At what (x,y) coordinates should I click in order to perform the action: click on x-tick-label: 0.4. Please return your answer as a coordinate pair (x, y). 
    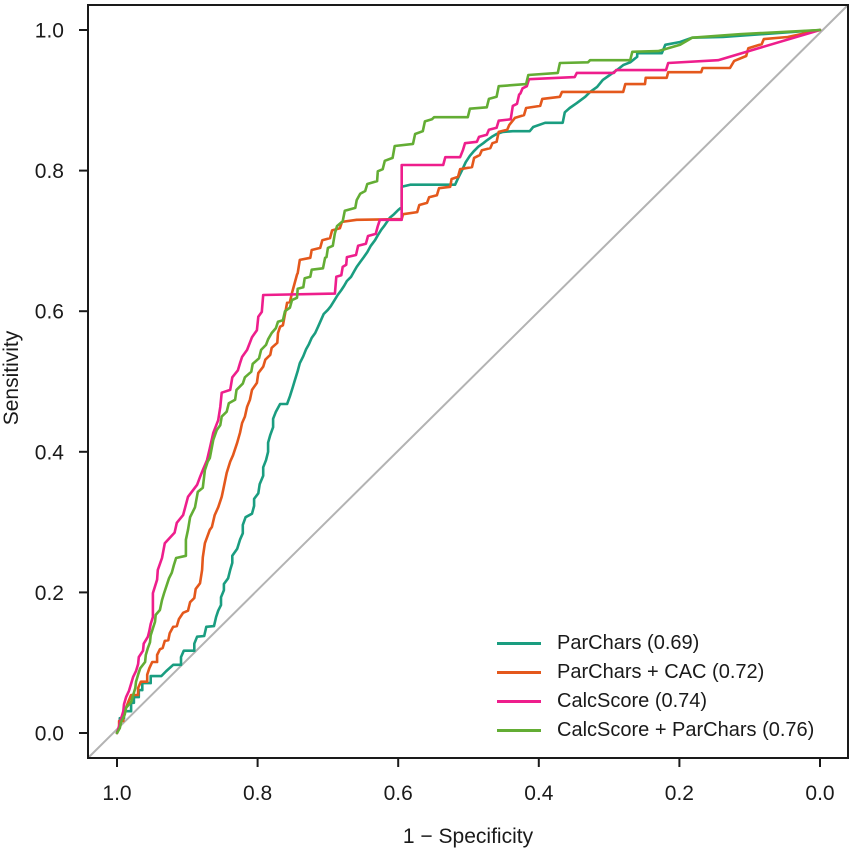
    Looking at the image, I should click on (539, 793).